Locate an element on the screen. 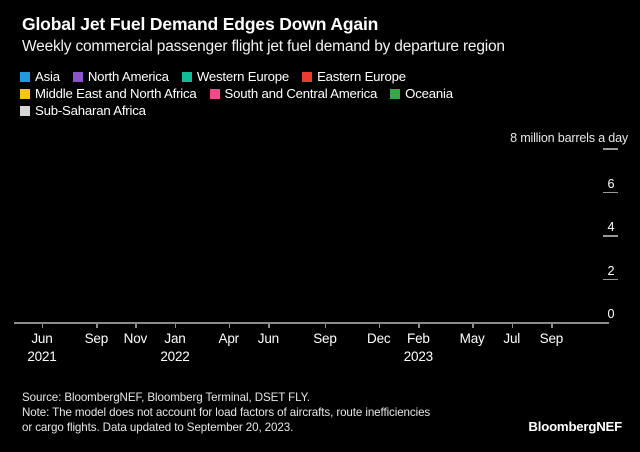 This screenshot has height=452, width=640. legend-item: Eastern Europe is located at coordinates (354, 76).